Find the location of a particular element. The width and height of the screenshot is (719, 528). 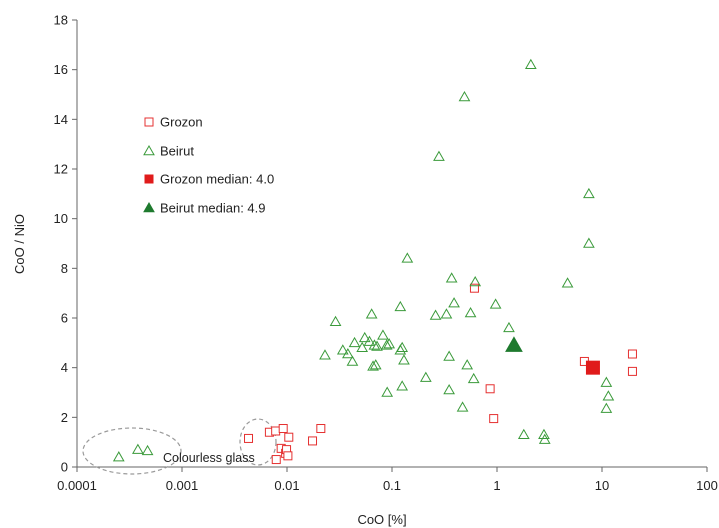

legend-label: Beirut median: 4.9 is located at coordinates (213, 208).